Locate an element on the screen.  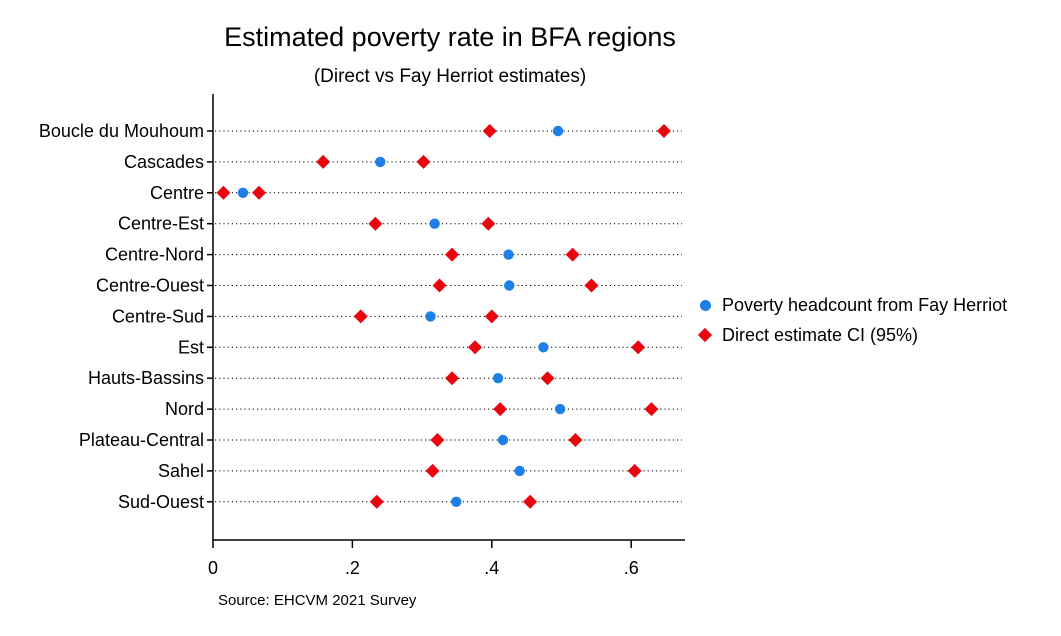
legend-diamond-icon is located at coordinates (705, 335).